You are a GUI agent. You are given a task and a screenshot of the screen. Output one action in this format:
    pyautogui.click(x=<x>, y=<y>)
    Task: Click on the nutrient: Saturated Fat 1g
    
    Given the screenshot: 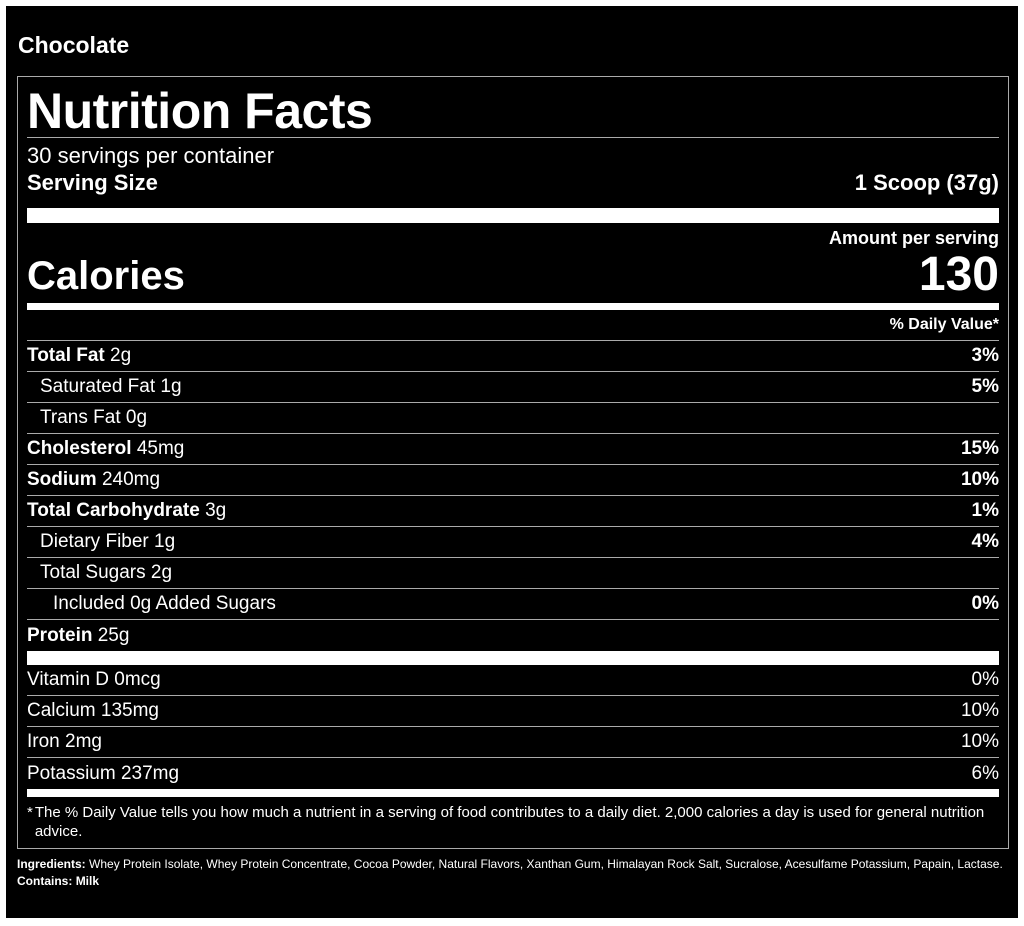 What is the action you would take?
    pyautogui.click(x=104, y=387)
    